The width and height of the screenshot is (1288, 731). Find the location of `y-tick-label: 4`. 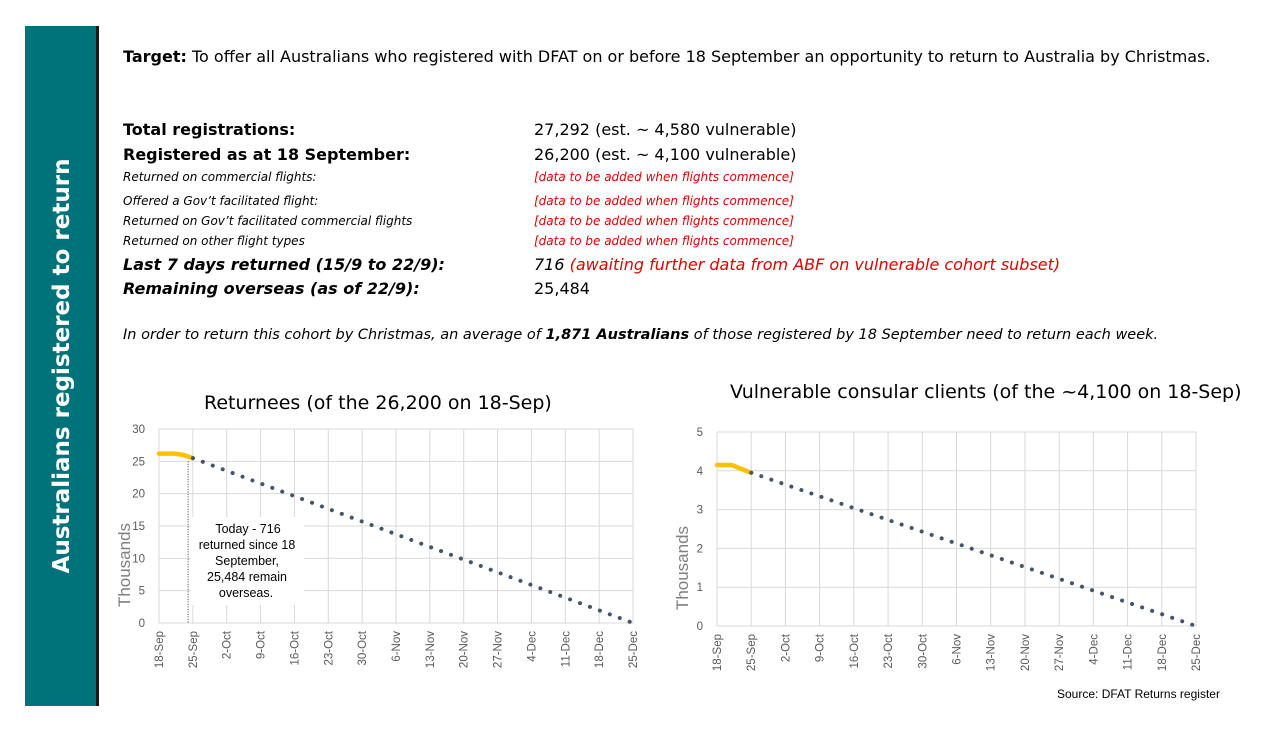

y-tick-label: 4 is located at coordinates (700, 472).